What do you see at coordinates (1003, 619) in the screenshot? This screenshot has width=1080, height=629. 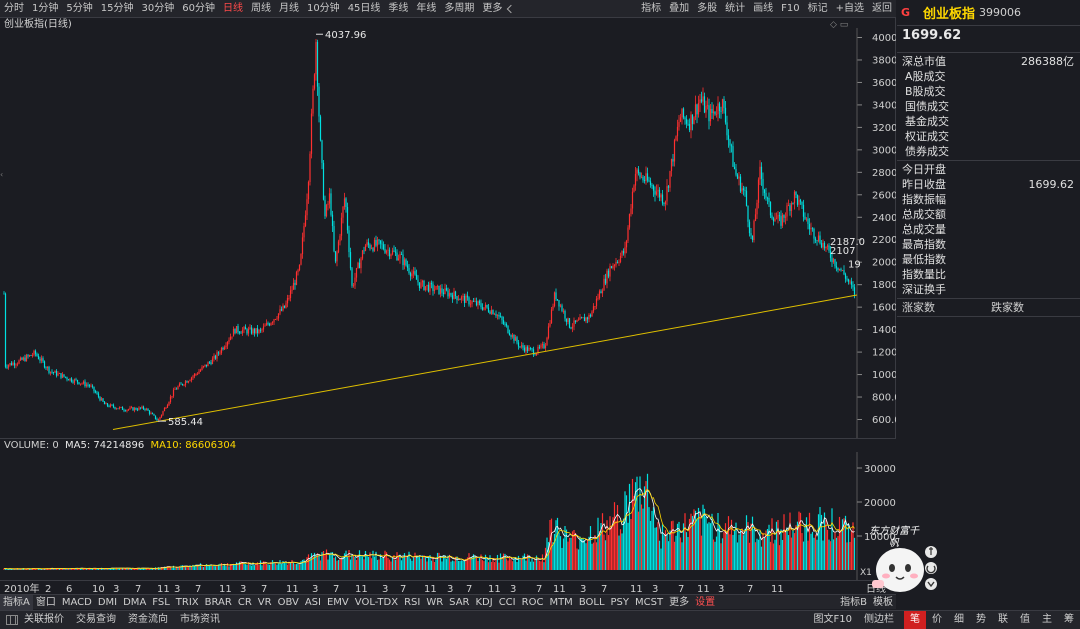 I see `panel-tab-4: 联` at bounding box center [1003, 619].